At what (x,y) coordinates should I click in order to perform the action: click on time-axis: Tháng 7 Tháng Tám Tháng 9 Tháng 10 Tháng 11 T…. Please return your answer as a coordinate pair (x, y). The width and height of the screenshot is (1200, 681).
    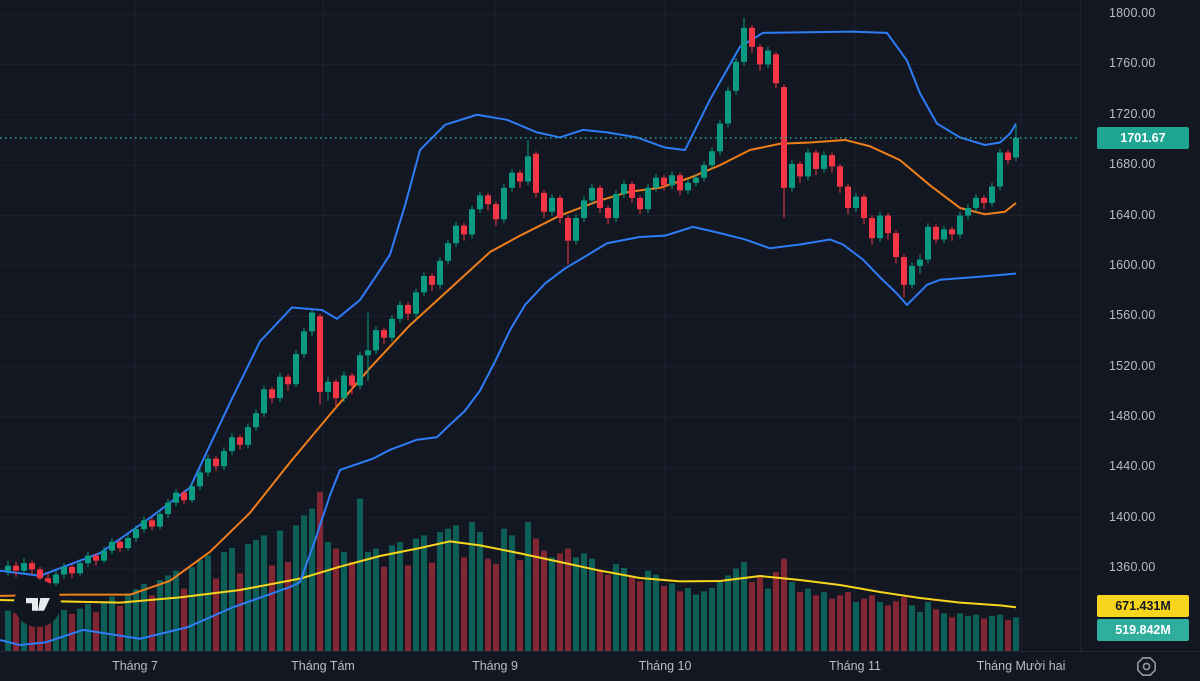
    Looking at the image, I should click on (600, 666).